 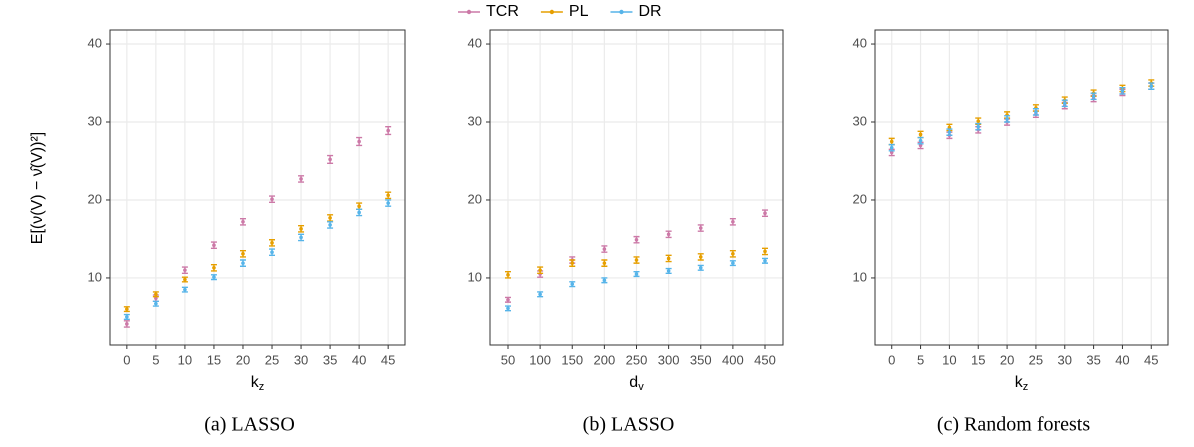 I want to click on legend-label: TCR, so click(x=502, y=11).